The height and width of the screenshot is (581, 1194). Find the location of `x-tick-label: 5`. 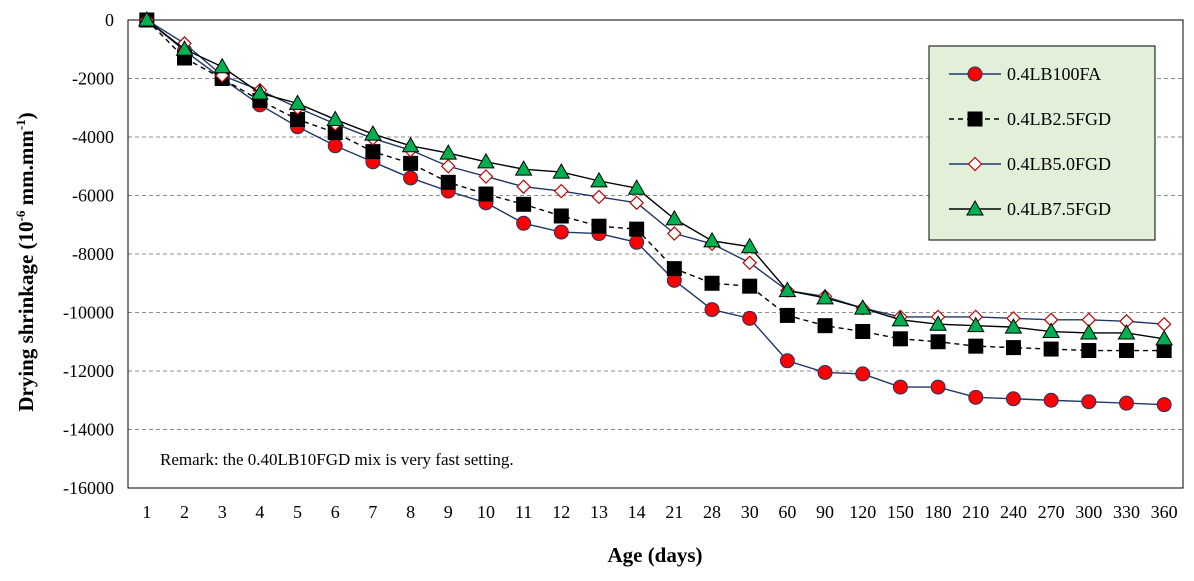

x-tick-label: 5 is located at coordinates (297, 512).